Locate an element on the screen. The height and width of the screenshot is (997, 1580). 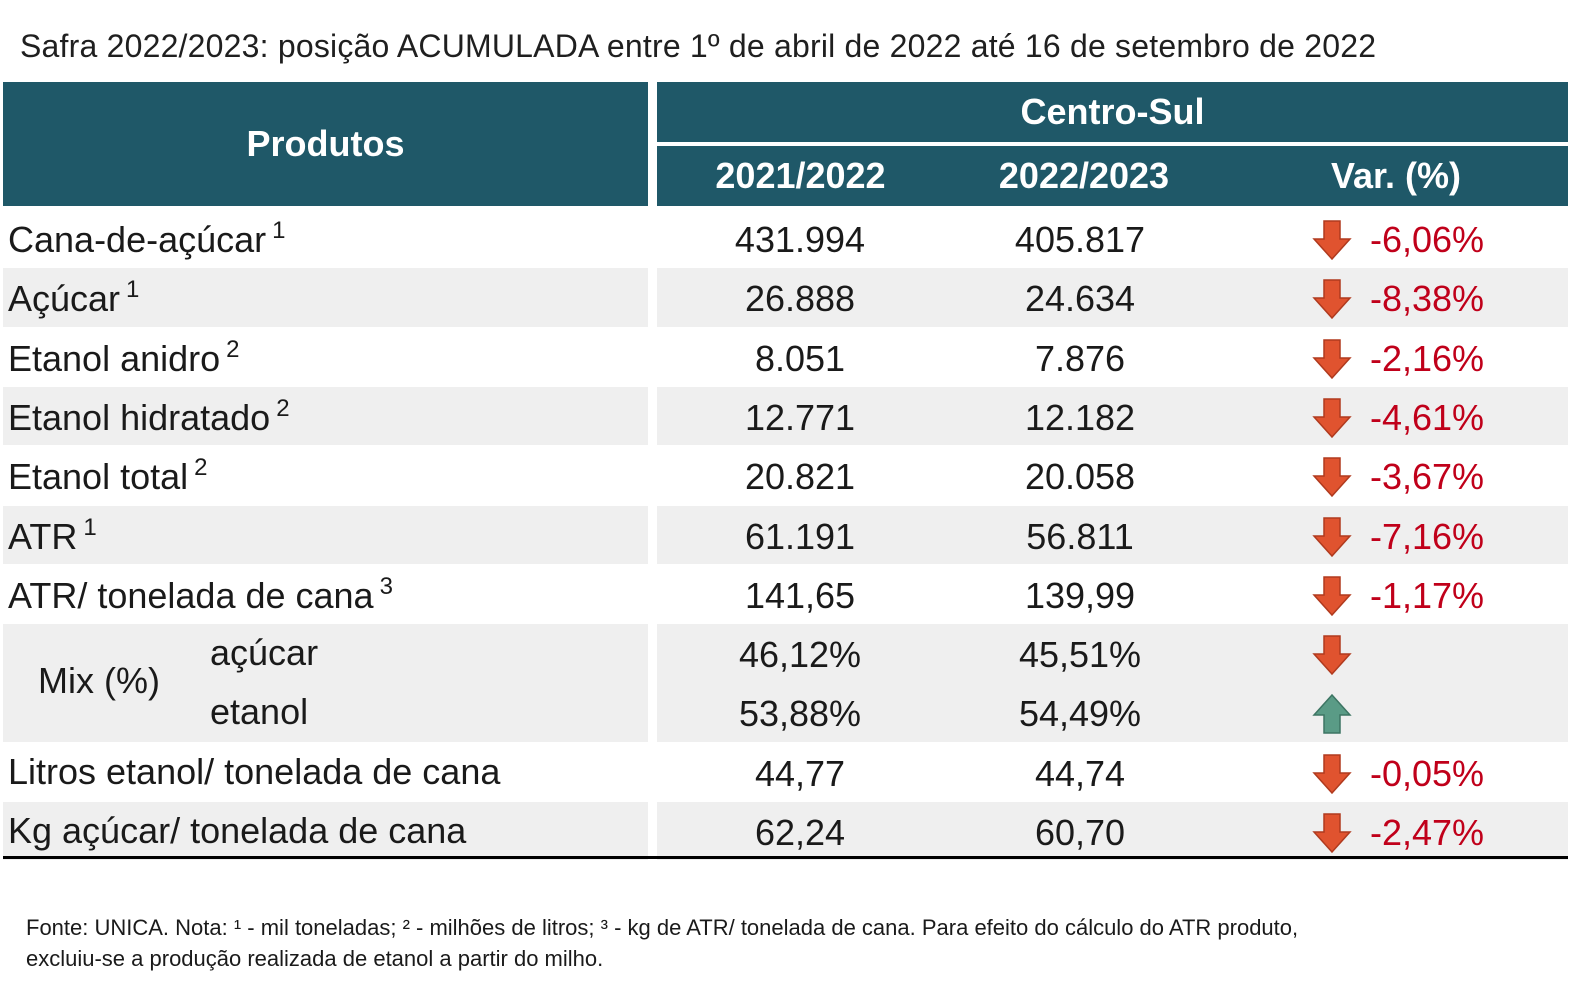
mix-etanol-2022-2023: 54,49% is located at coordinates (1080, 714).